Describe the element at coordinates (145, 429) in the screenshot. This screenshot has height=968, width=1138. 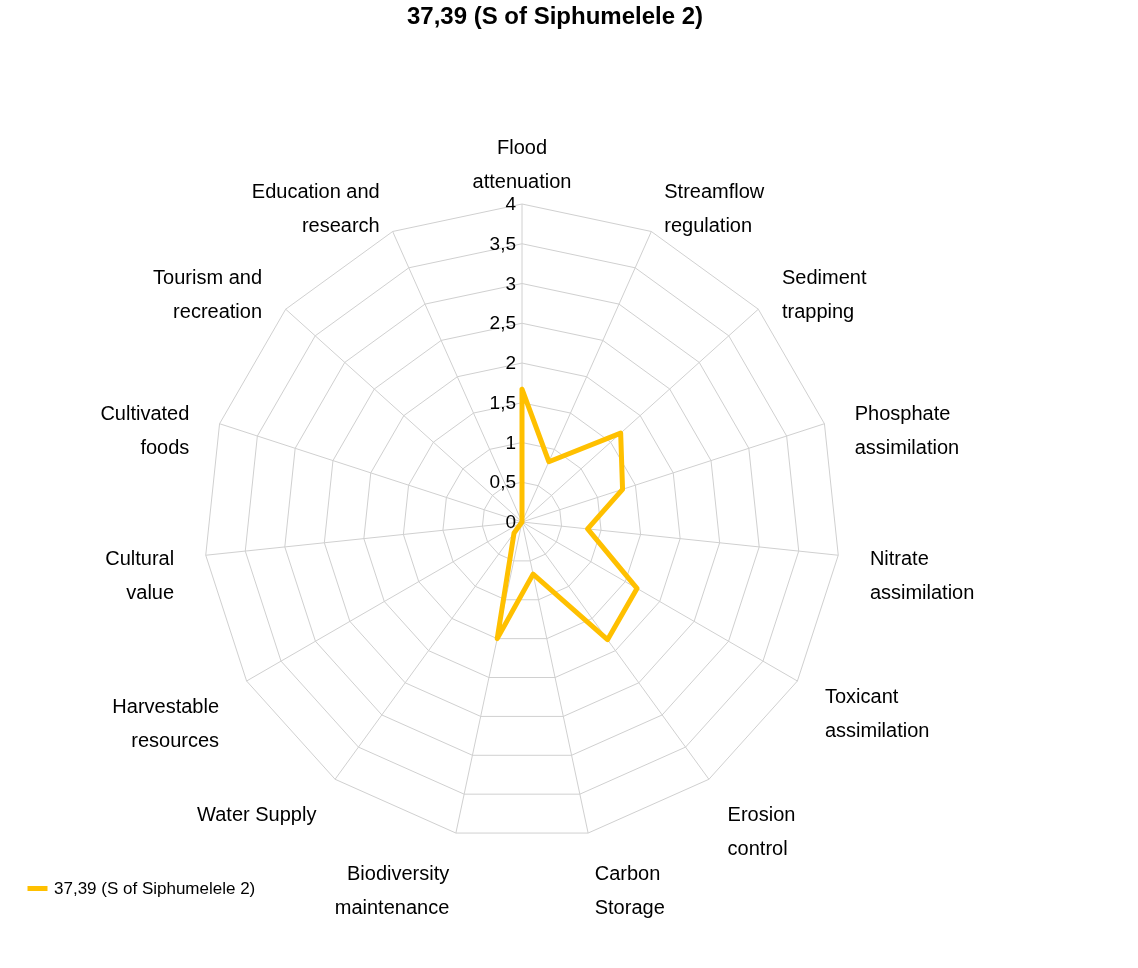
I see `spoke-label: Cultivated foods` at that location.